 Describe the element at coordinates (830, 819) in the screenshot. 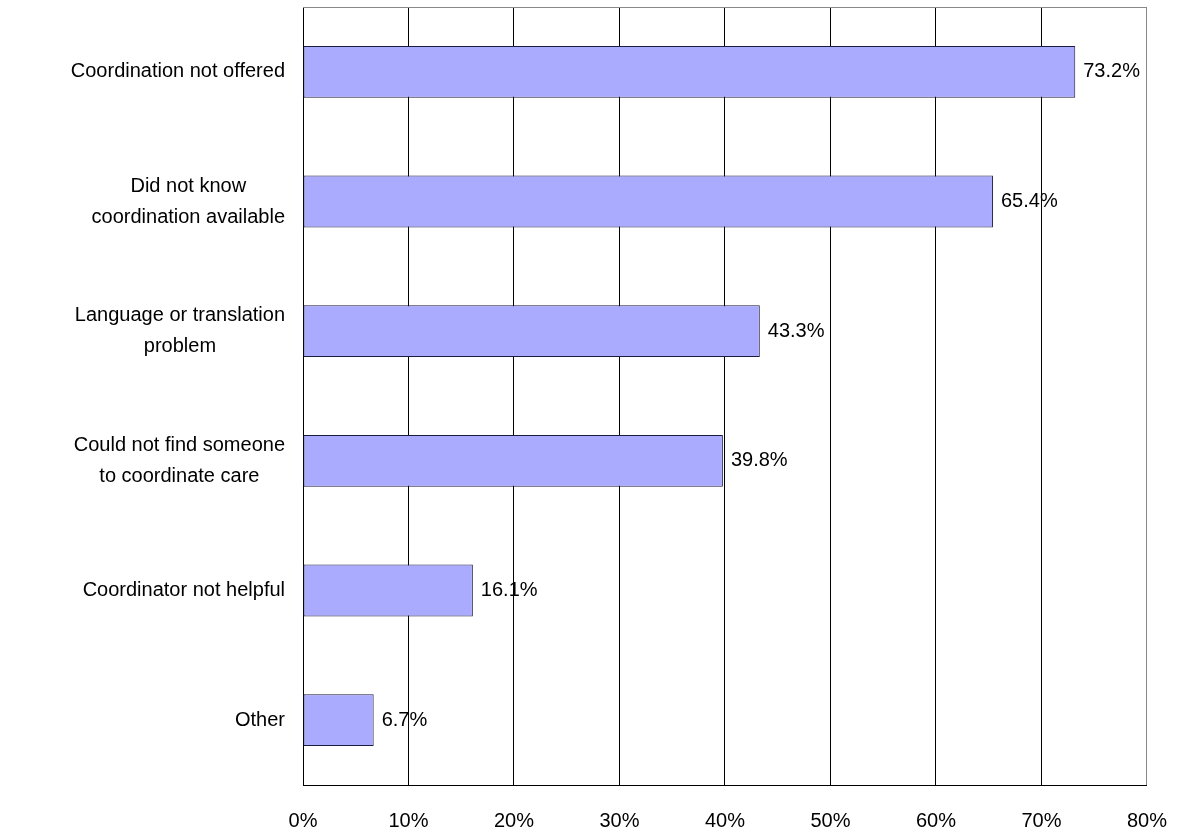

I see `x-tick-label: 50%` at that location.